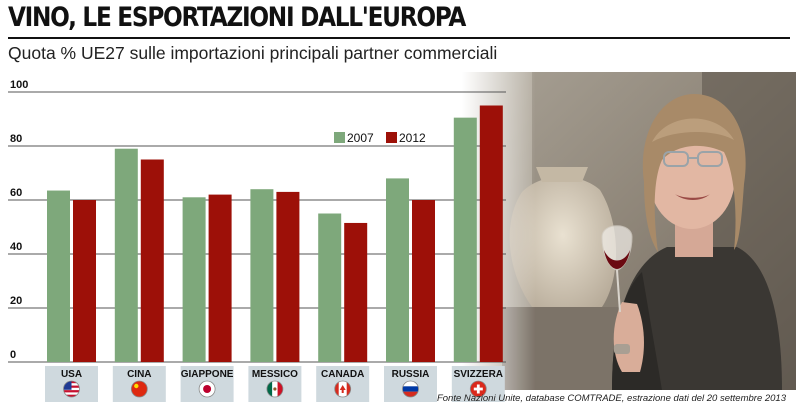  I want to click on bar-2012-svizzera, so click(491, 233).